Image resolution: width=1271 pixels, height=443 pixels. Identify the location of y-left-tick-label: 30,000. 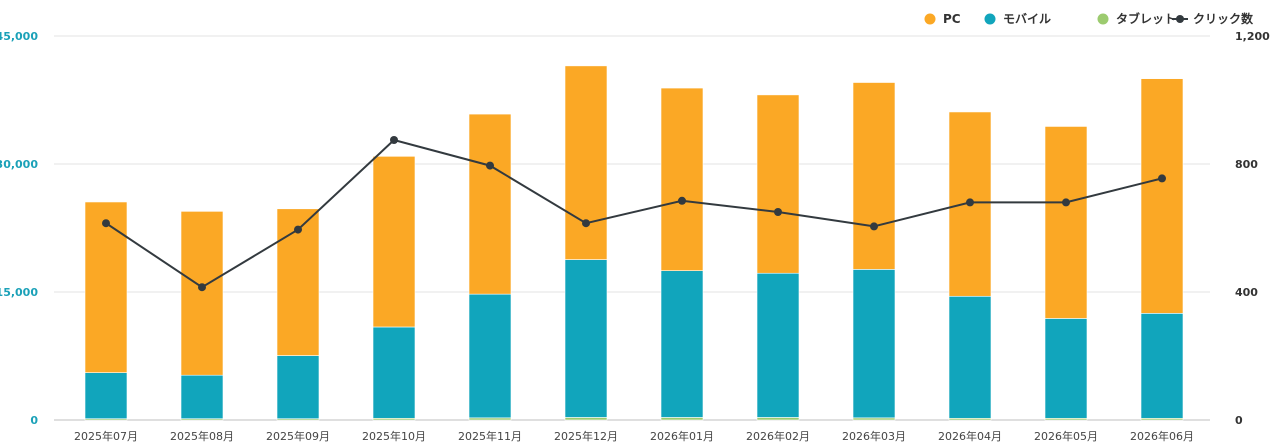
(19, 164).